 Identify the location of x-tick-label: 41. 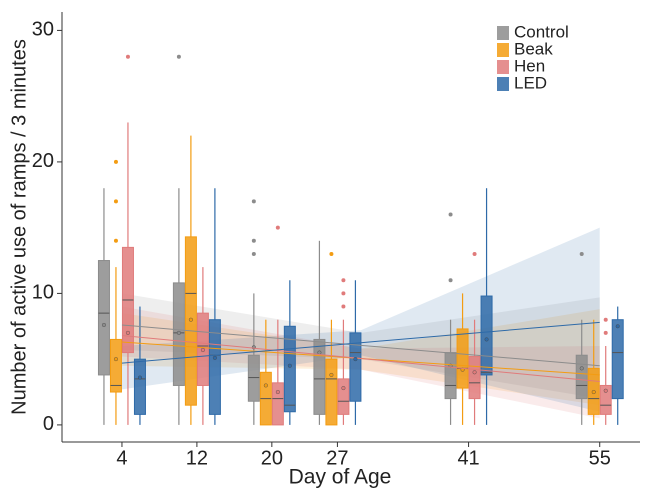
(468, 458).